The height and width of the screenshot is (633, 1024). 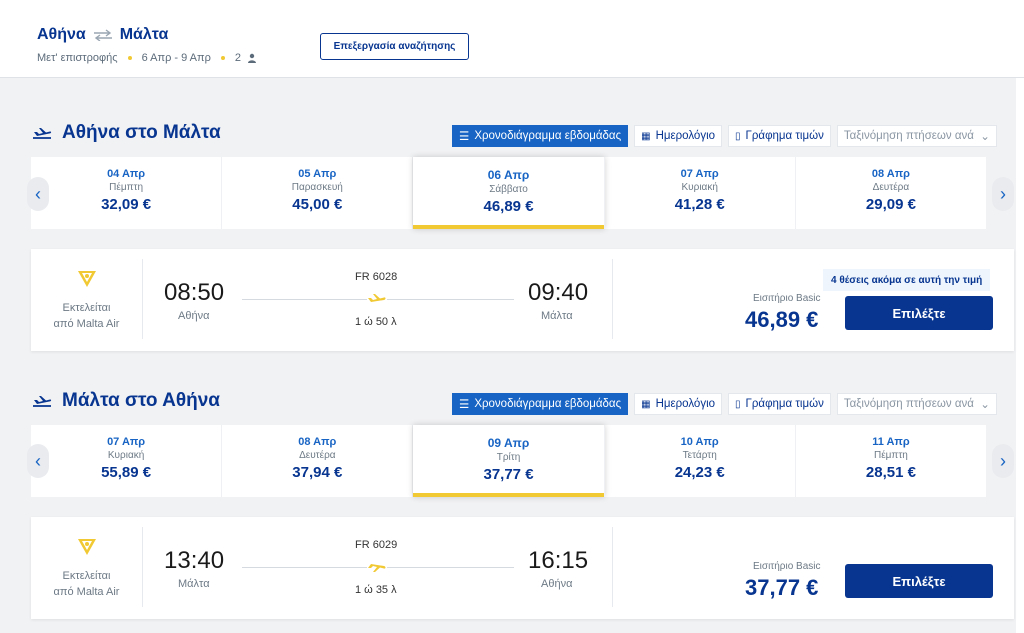 I want to click on date-label: 05 Απρ, so click(x=317, y=174).